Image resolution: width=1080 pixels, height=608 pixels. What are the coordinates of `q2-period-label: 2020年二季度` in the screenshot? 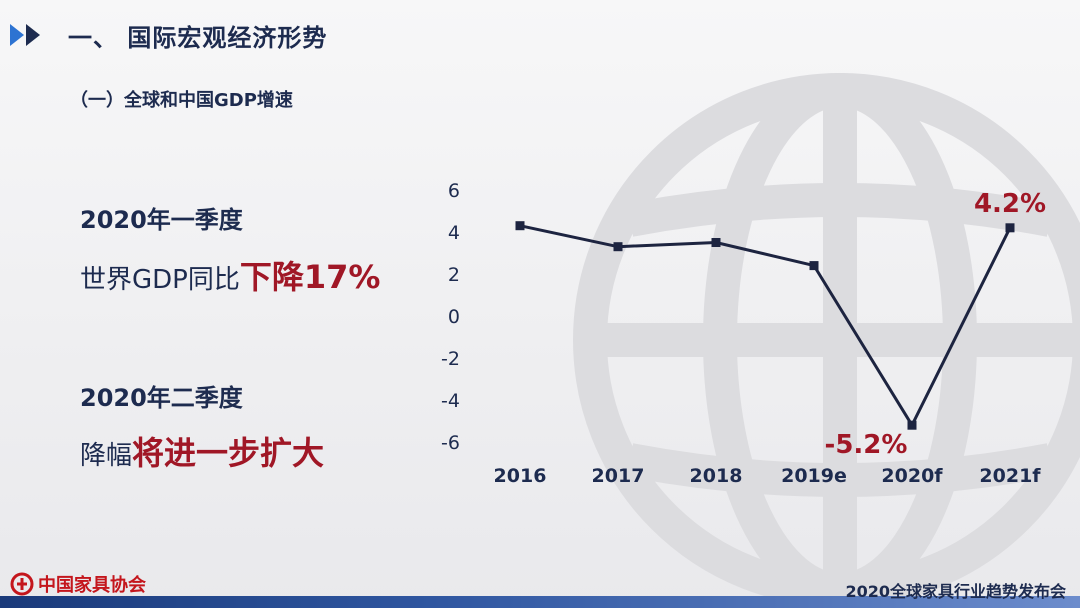 It's located at (161, 398).